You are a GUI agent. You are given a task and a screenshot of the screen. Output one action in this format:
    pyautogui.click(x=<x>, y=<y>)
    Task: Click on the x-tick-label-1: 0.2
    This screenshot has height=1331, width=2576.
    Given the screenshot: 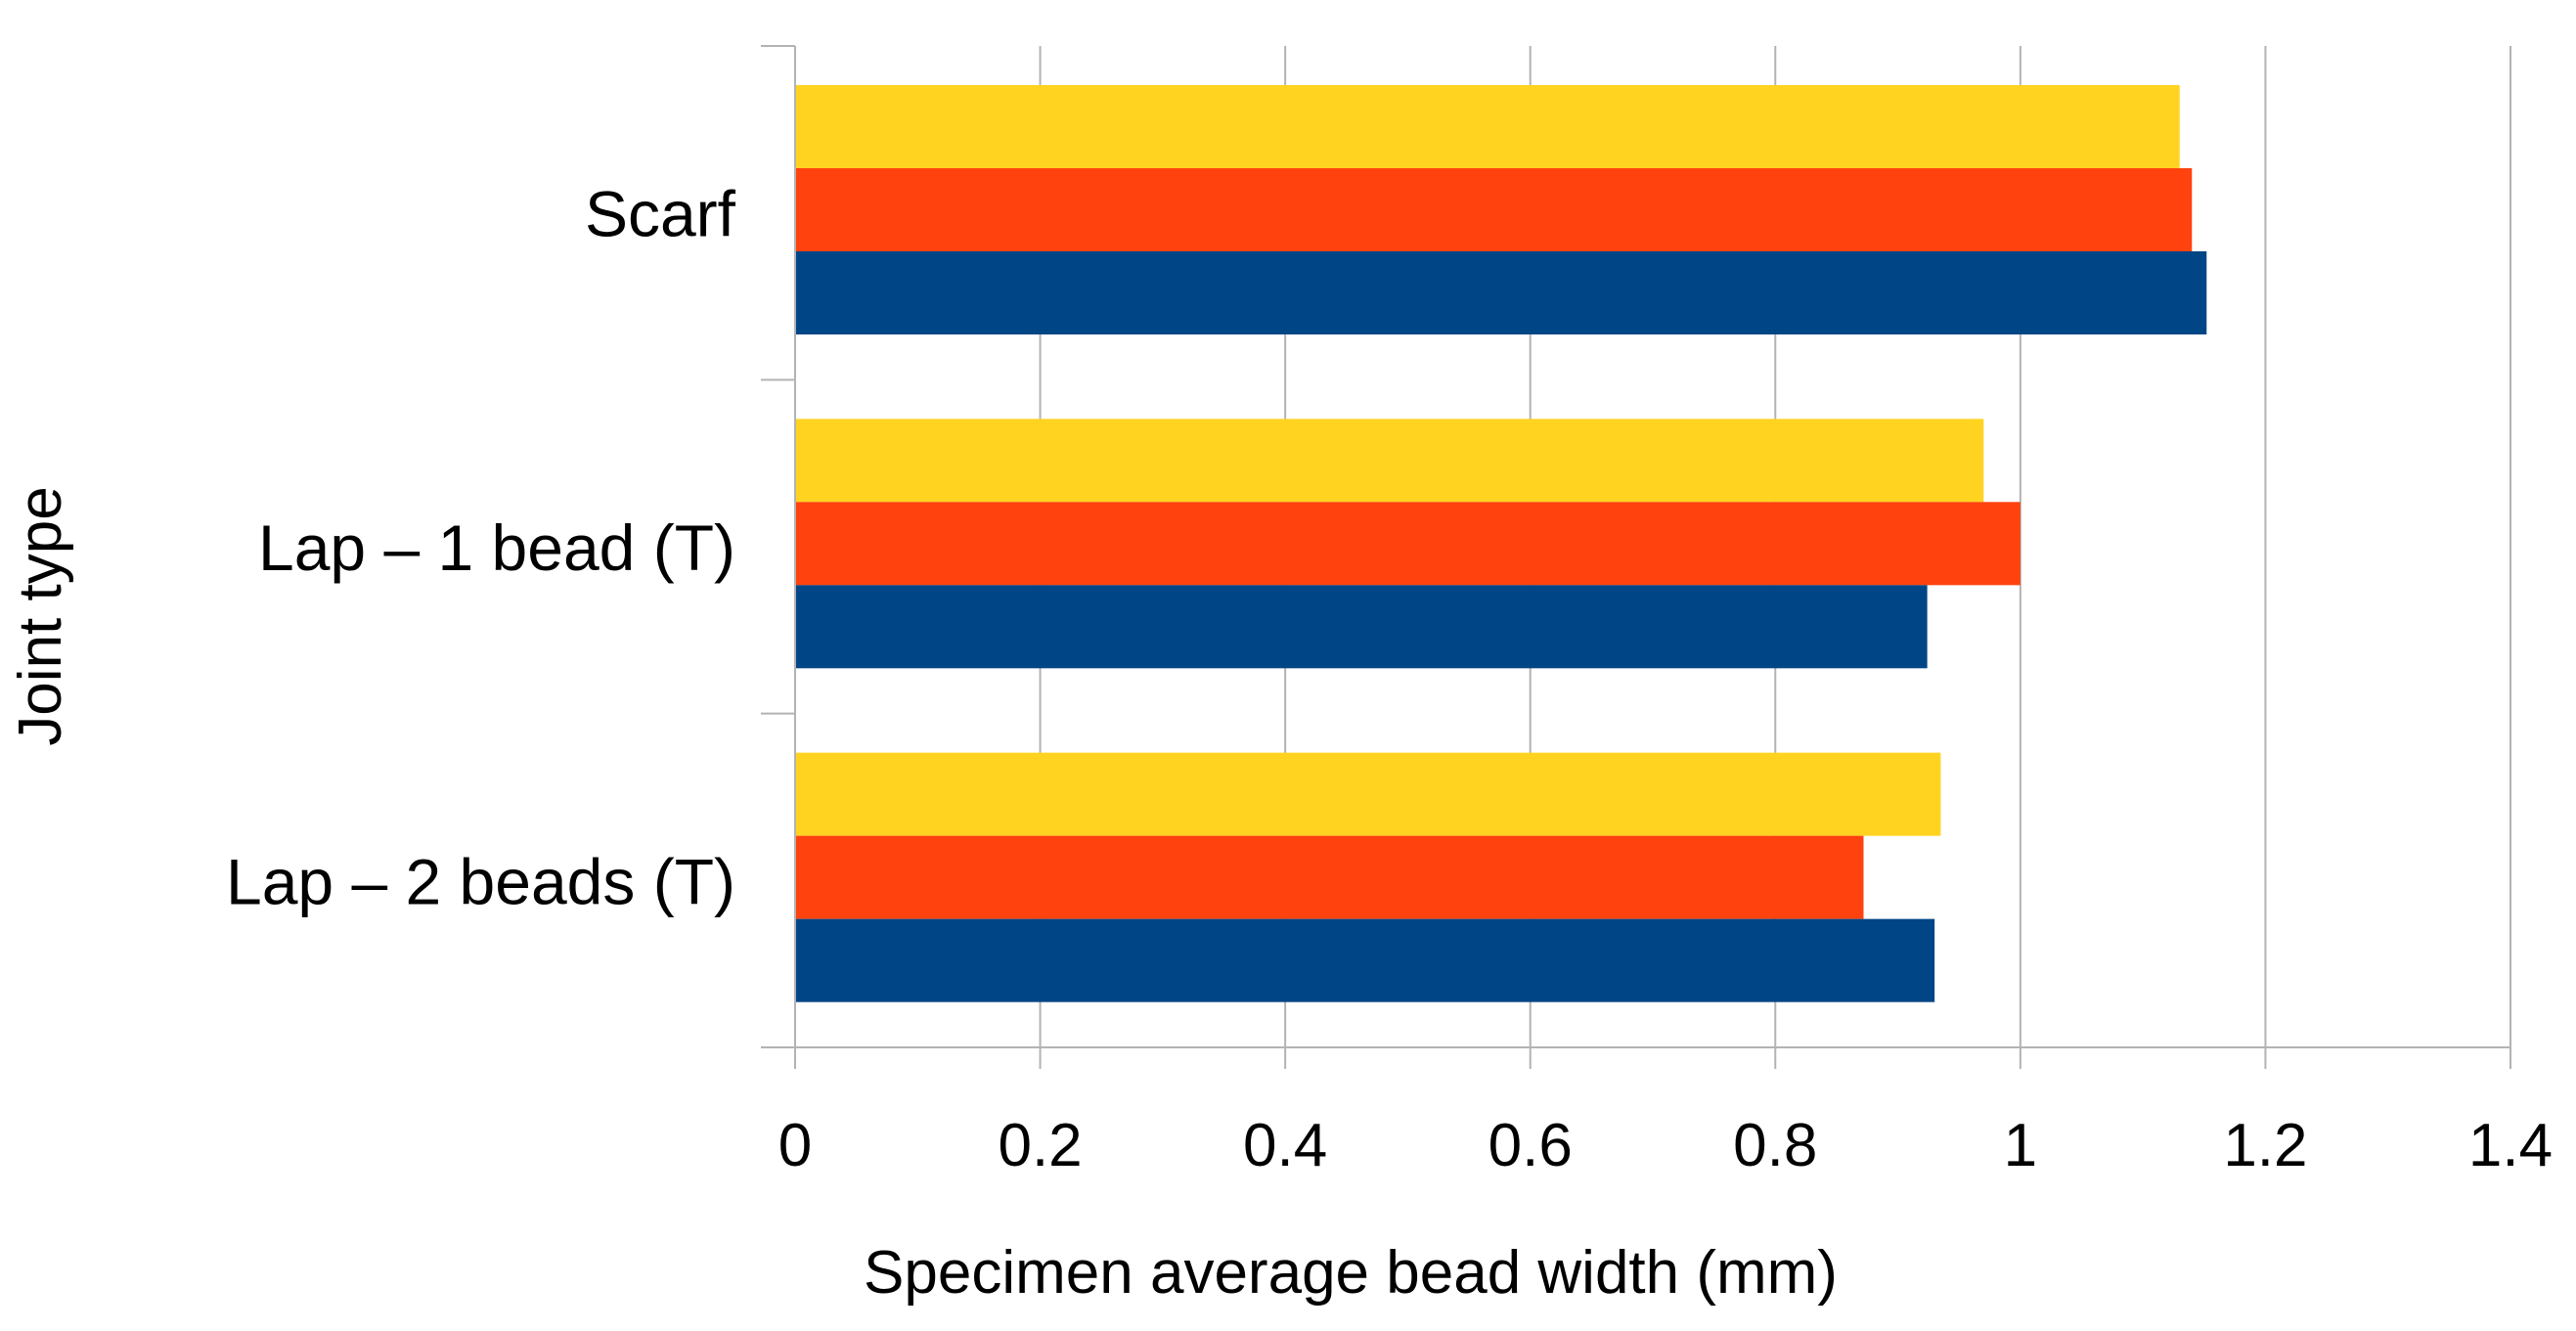 What is the action you would take?
    pyautogui.click(x=1040, y=1146)
    